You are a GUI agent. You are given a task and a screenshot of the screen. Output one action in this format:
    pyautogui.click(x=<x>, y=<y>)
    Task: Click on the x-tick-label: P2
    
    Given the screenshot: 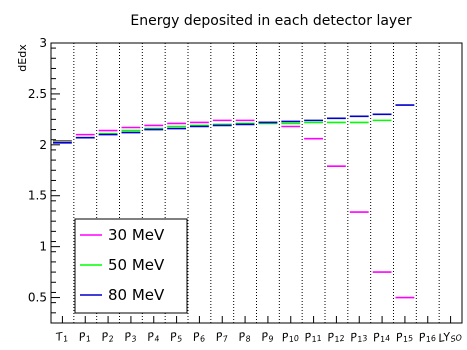 What is the action you would take?
    pyautogui.click(x=108, y=337)
    